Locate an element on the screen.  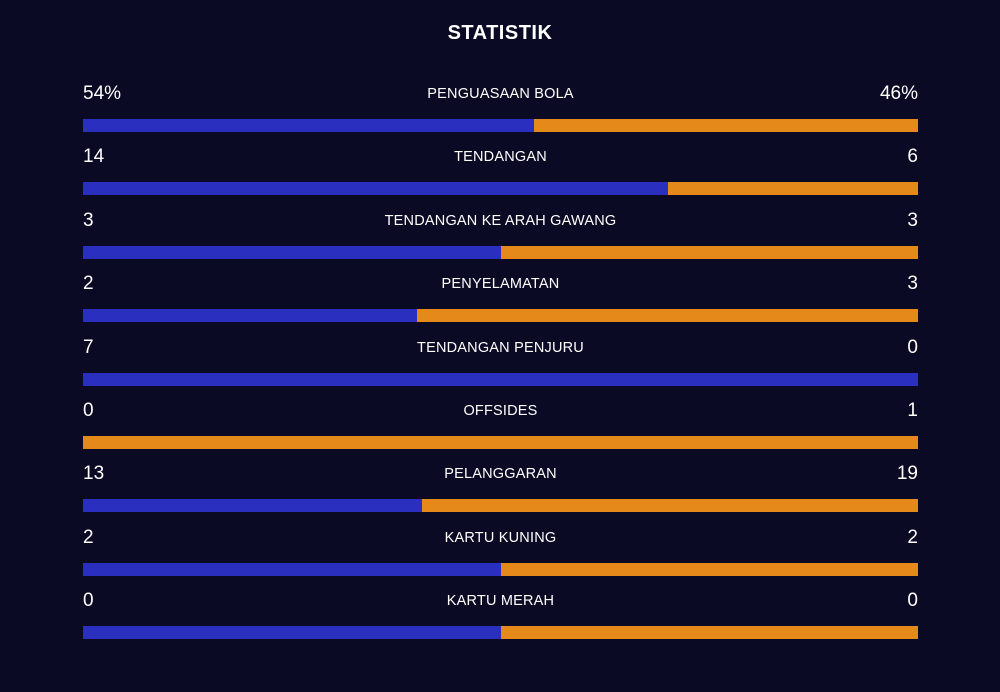
stat-label: TENDANGAN is located at coordinates (500, 157).